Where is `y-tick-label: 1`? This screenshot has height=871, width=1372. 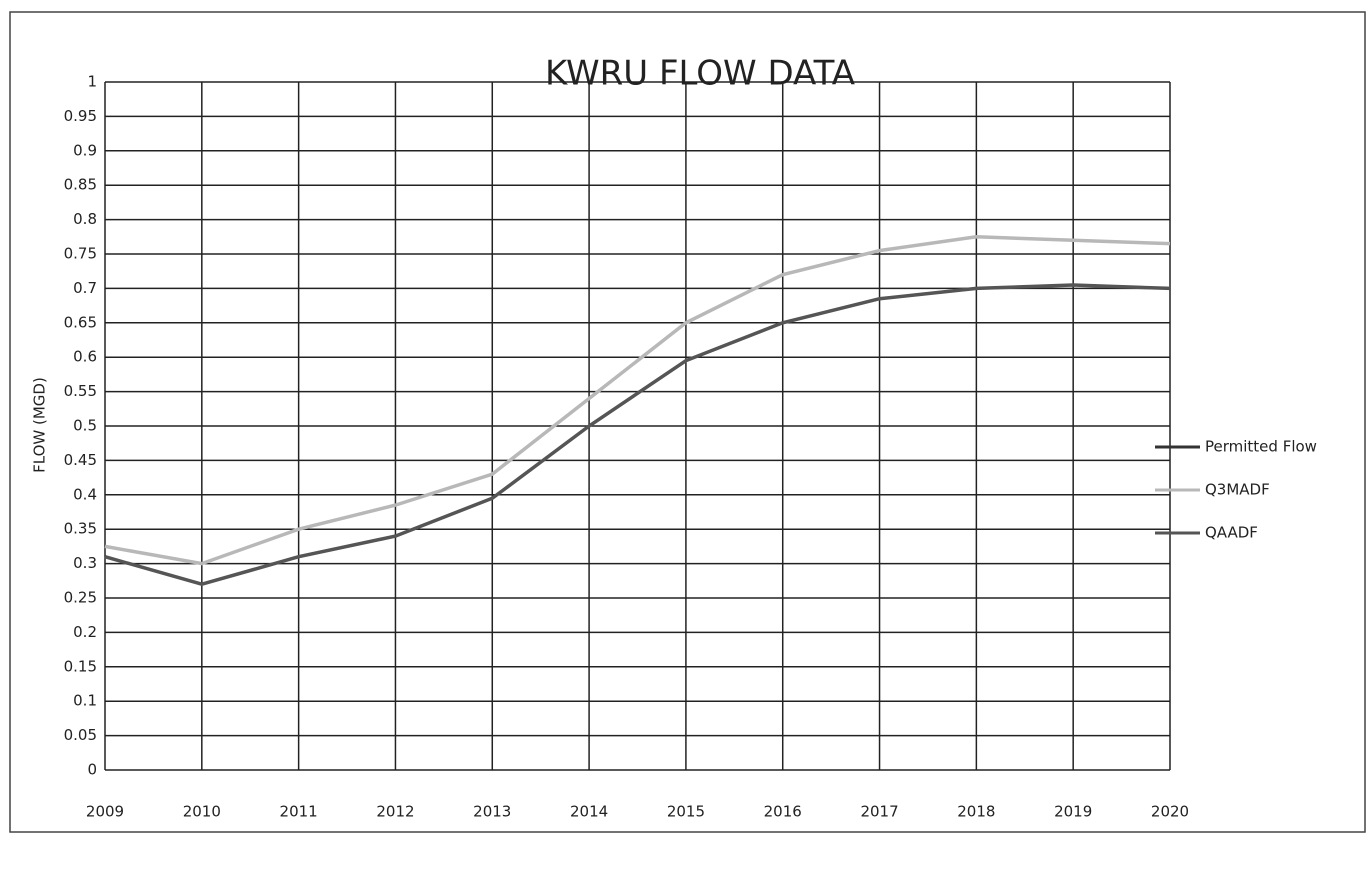 y-tick-label: 1 is located at coordinates (92, 82).